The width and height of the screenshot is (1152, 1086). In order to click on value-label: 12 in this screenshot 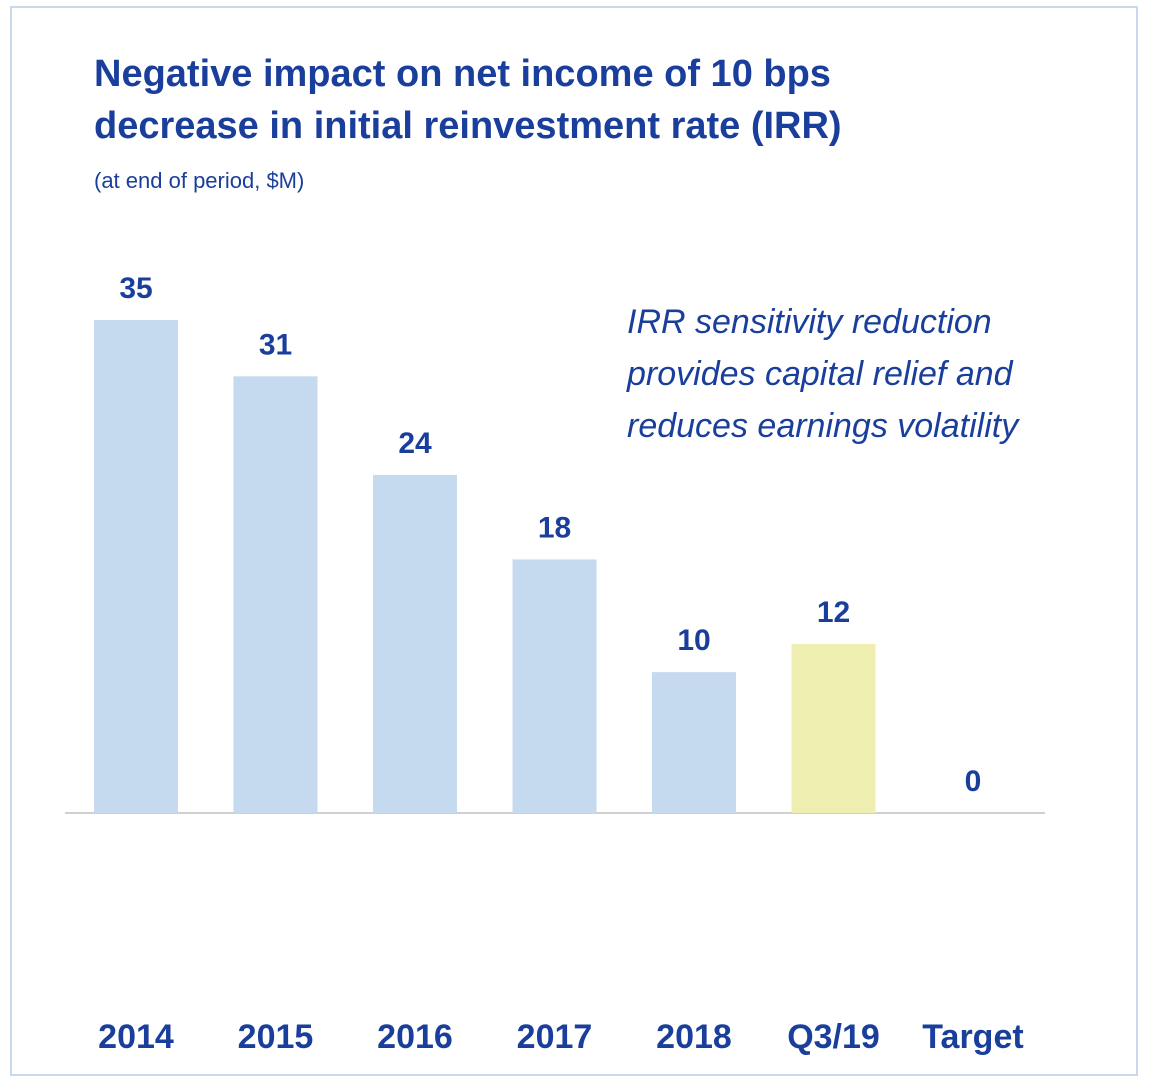, I will do `click(833, 612)`.